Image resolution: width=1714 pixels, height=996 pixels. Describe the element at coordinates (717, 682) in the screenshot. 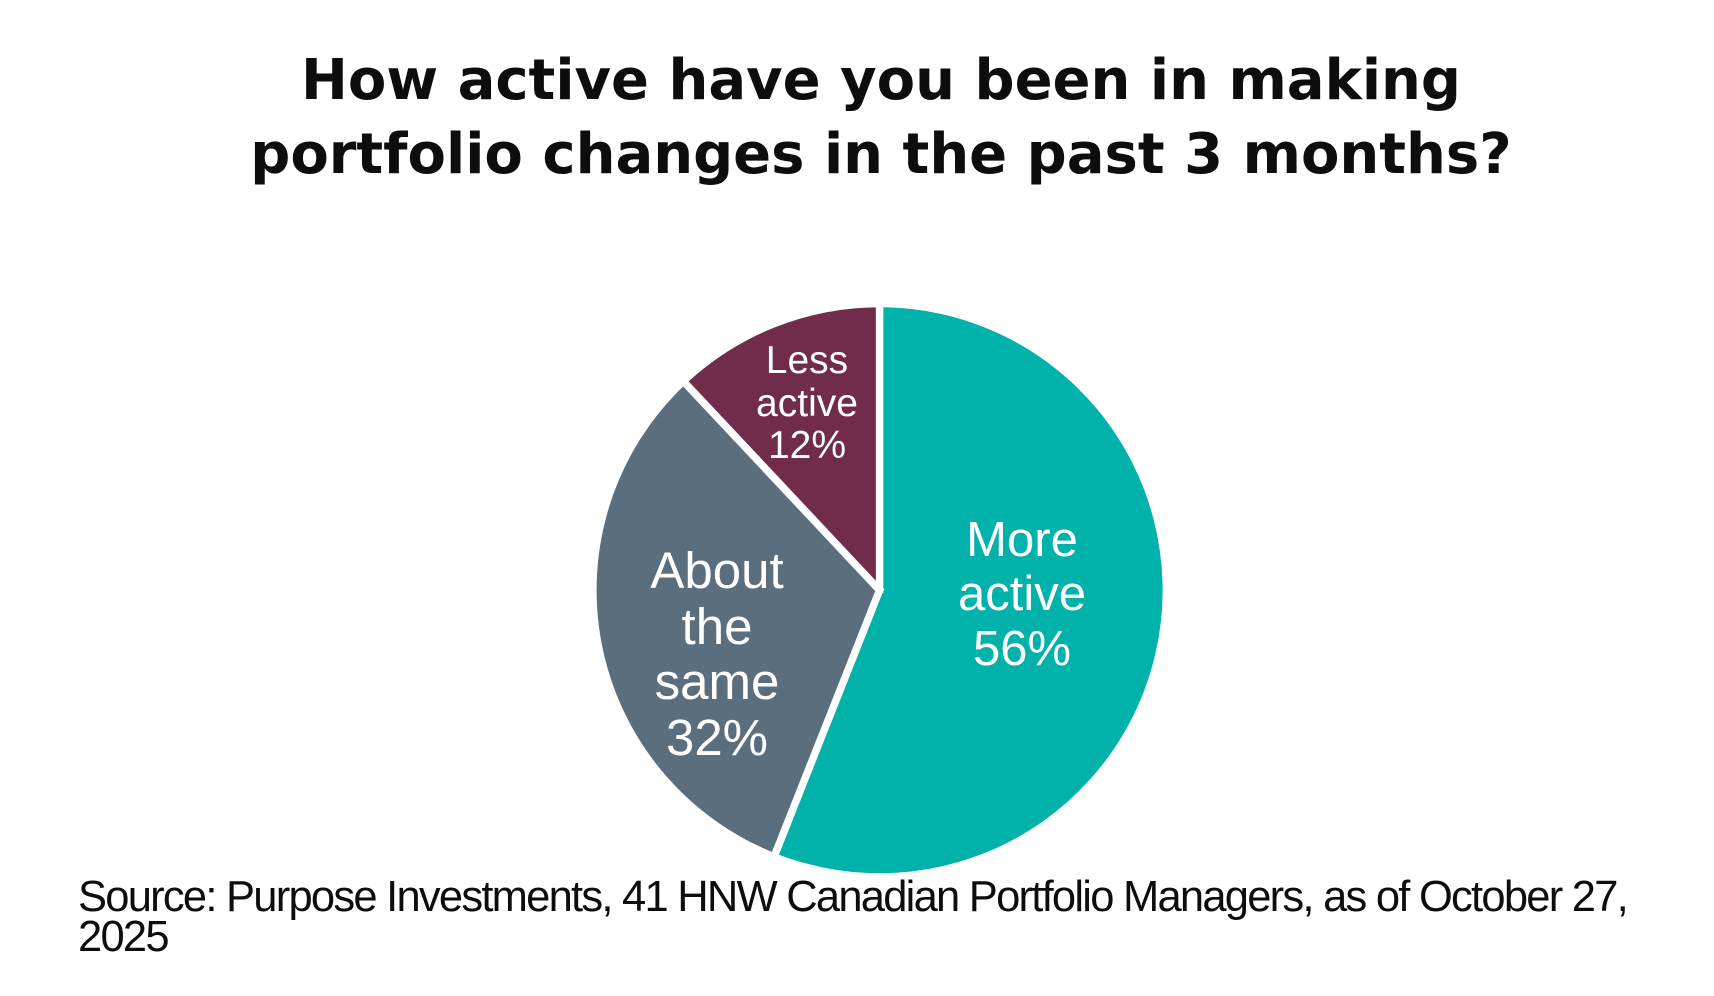

I see `slice-label-about-the-same-line3: same` at that location.